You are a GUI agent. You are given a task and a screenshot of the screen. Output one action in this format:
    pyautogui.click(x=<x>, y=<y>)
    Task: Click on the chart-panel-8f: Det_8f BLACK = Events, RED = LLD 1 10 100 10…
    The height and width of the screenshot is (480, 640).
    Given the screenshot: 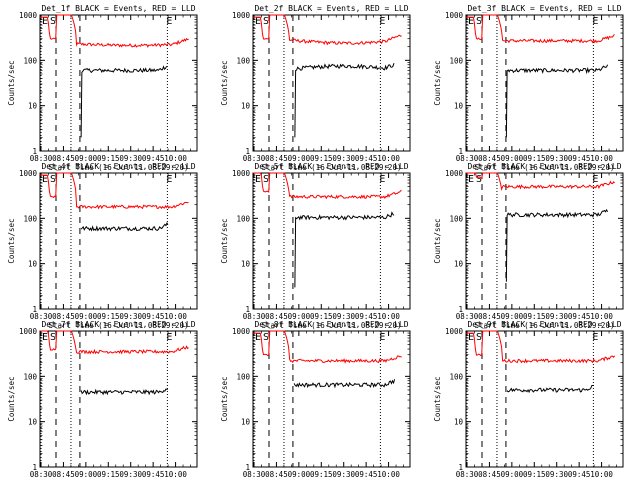 What is the action you would take?
    pyautogui.click(x=315, y=400)
    